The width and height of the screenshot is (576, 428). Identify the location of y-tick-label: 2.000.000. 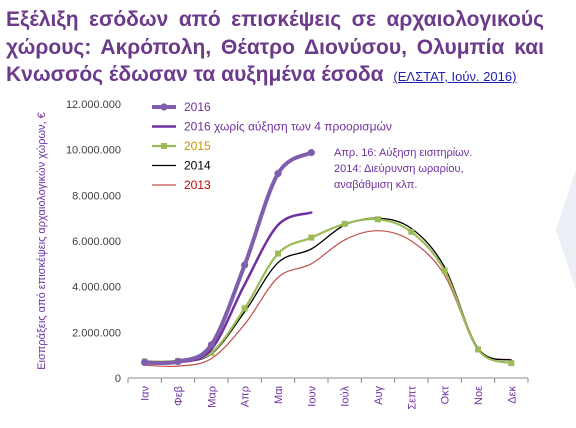
(96, 333).